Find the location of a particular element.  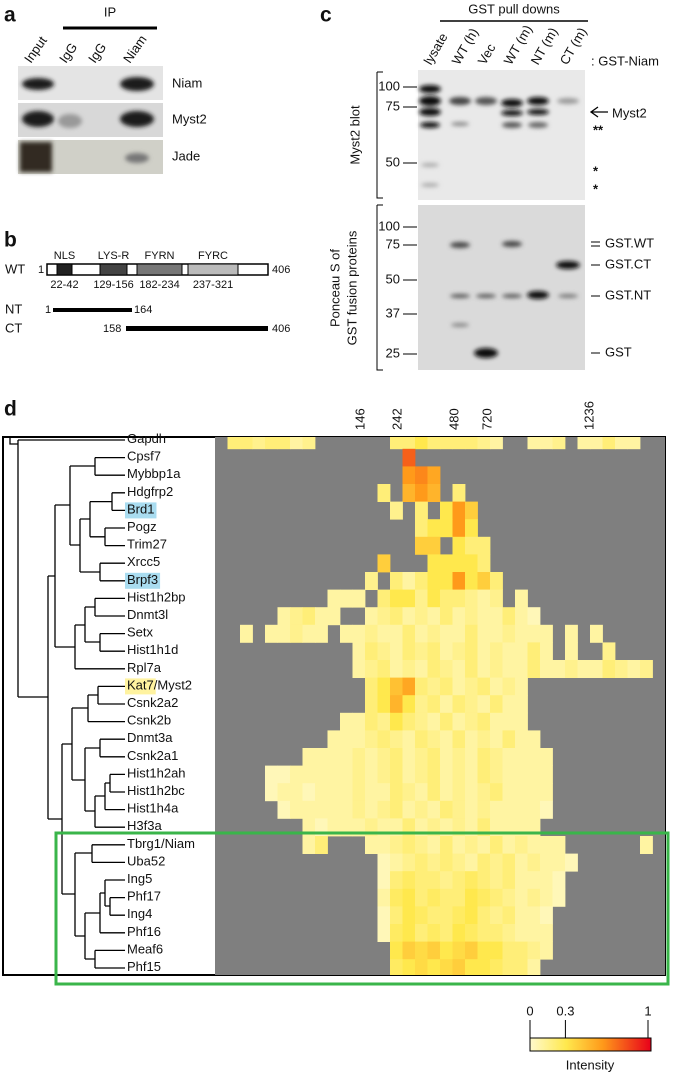

row-name: Cpsf7 is located at coordinates (144, 456).